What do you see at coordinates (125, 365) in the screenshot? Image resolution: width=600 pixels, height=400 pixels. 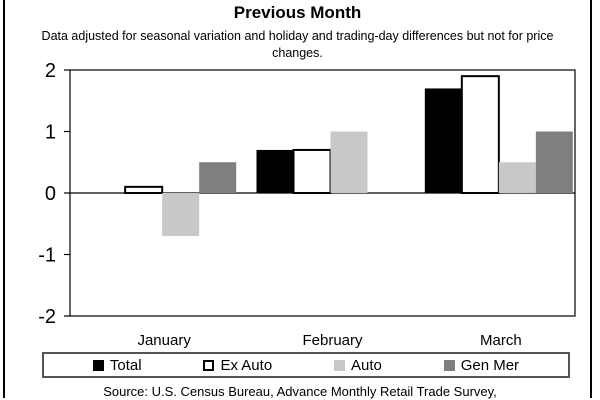 I see `legend-label-total: Total` at bounding box center [125, 365].